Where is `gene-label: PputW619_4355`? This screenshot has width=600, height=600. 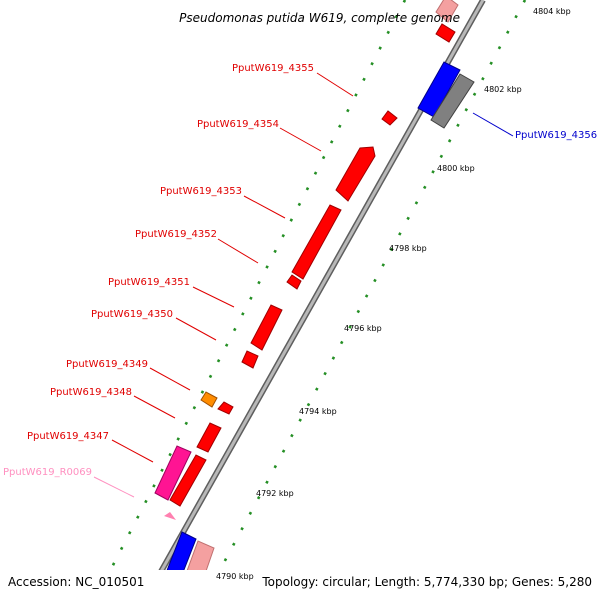 gene-label: PputW619_4355 is located at coordinates (272, 68).